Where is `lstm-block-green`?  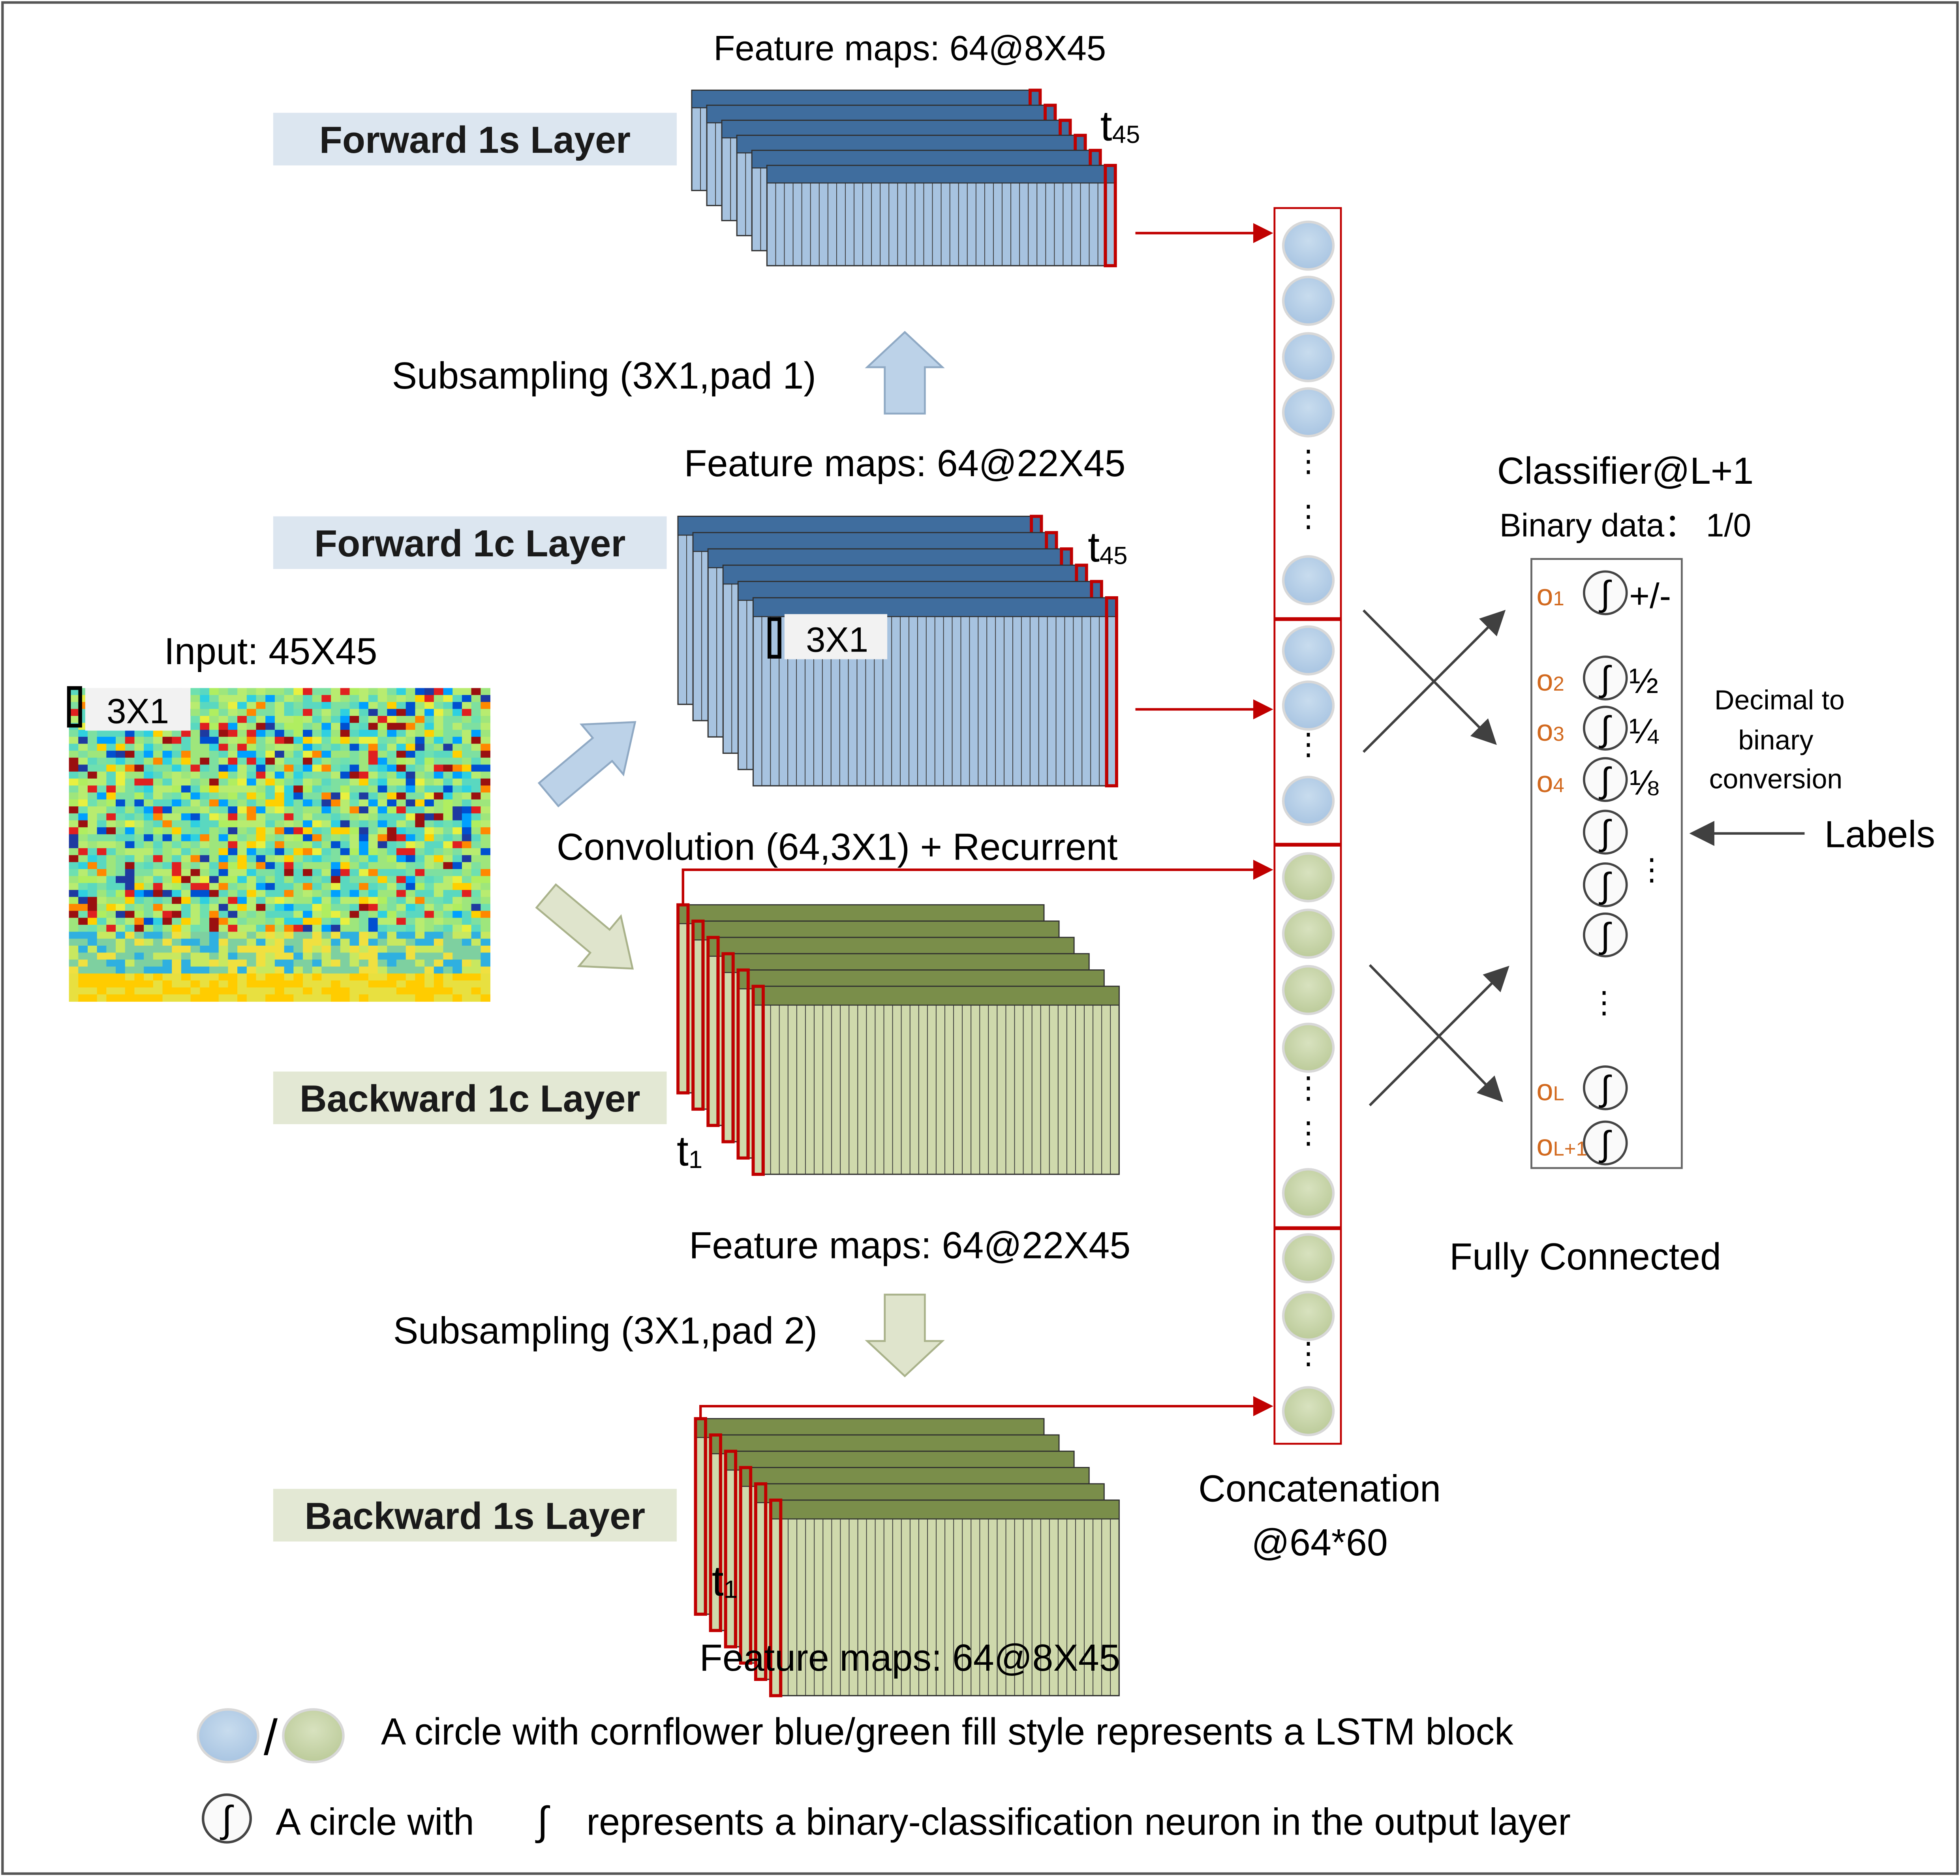
lstm-block-green is located at coordinates (1308, 1316).